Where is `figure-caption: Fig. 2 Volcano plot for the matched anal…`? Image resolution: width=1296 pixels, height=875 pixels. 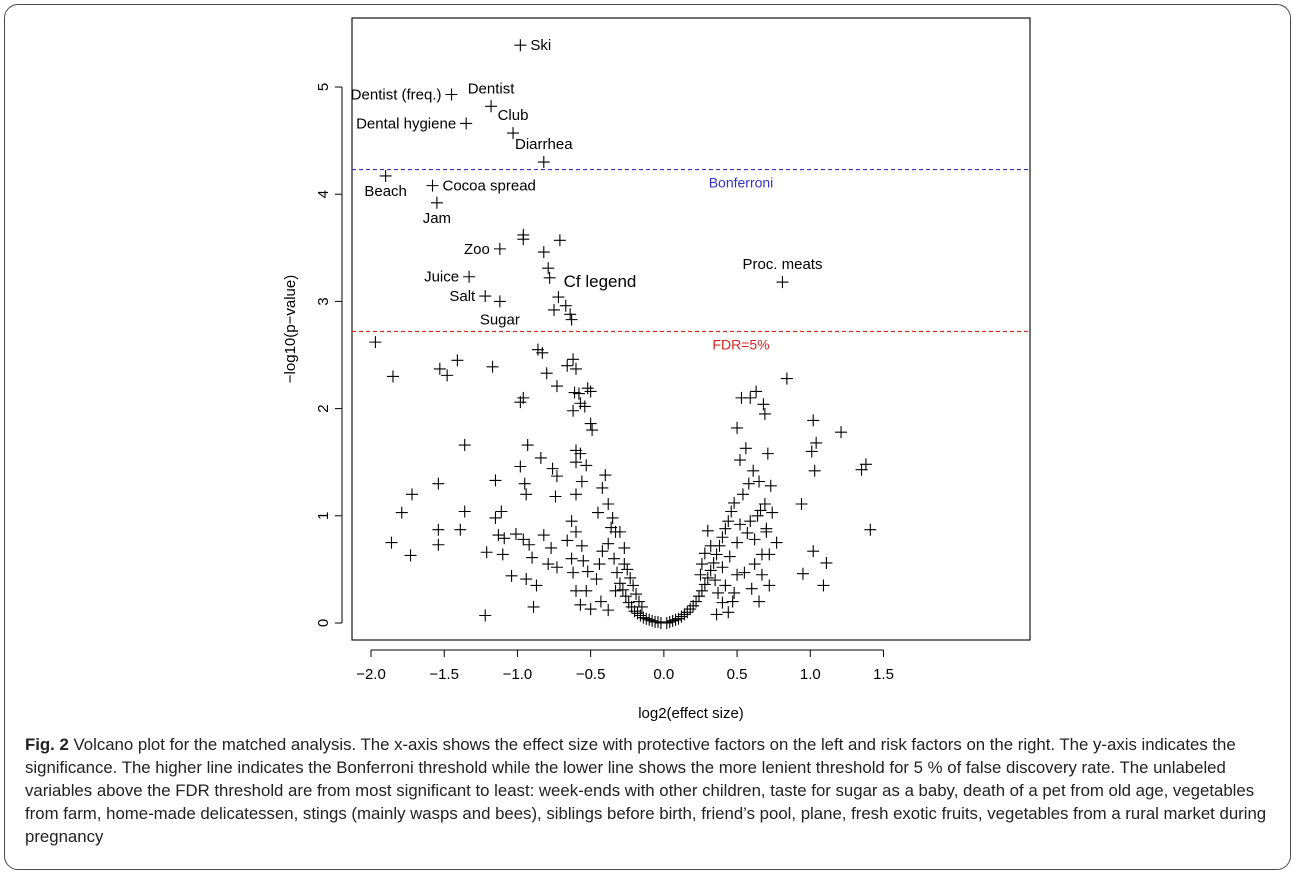
figure-caption: Fig. 2 Volcano plot for the matched anal… is located at coordinates (650, 790).